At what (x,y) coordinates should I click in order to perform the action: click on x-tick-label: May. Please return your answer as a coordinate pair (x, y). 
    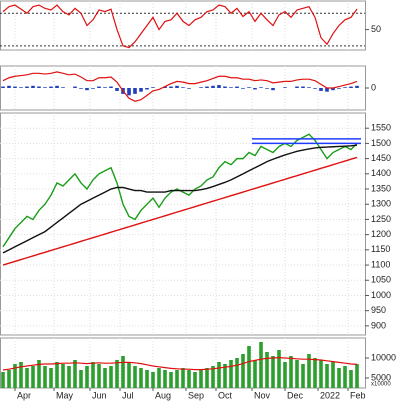
    Looking at the image, I should click on (65, 395).